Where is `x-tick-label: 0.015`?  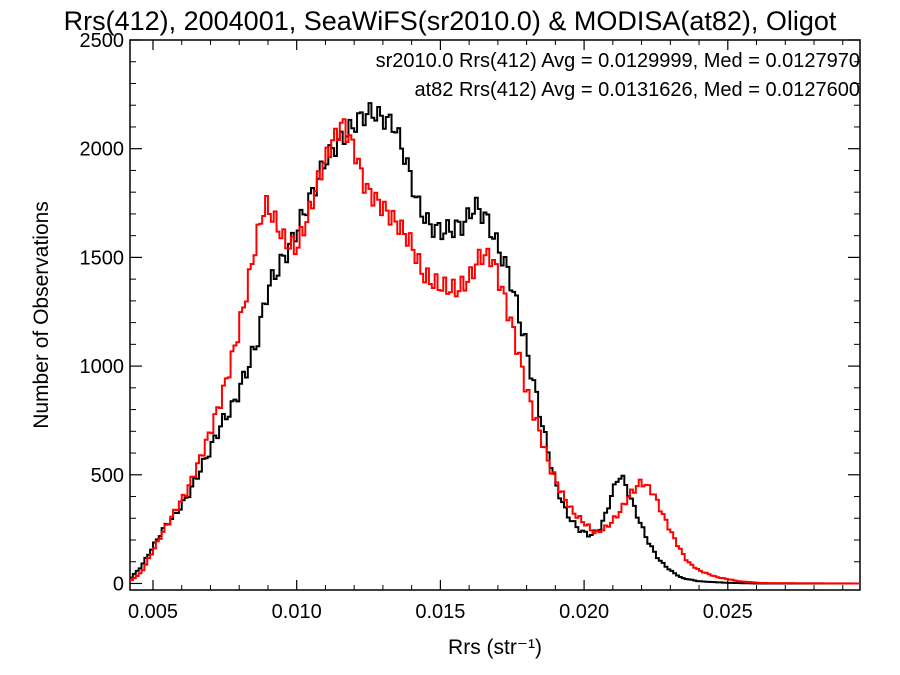 x-tick-label: 0.015 is located at coordinates (440, 612).